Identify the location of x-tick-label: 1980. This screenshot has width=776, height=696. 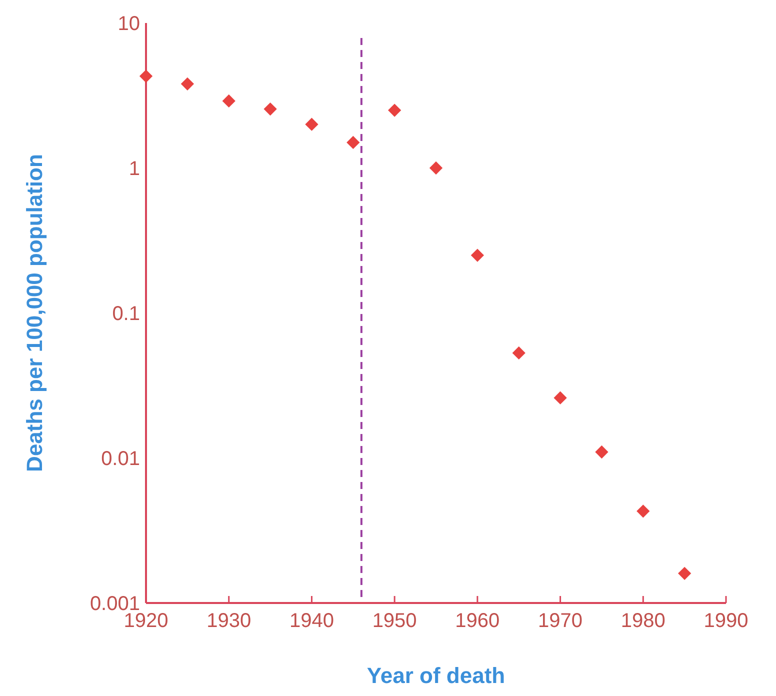
(643, 621).